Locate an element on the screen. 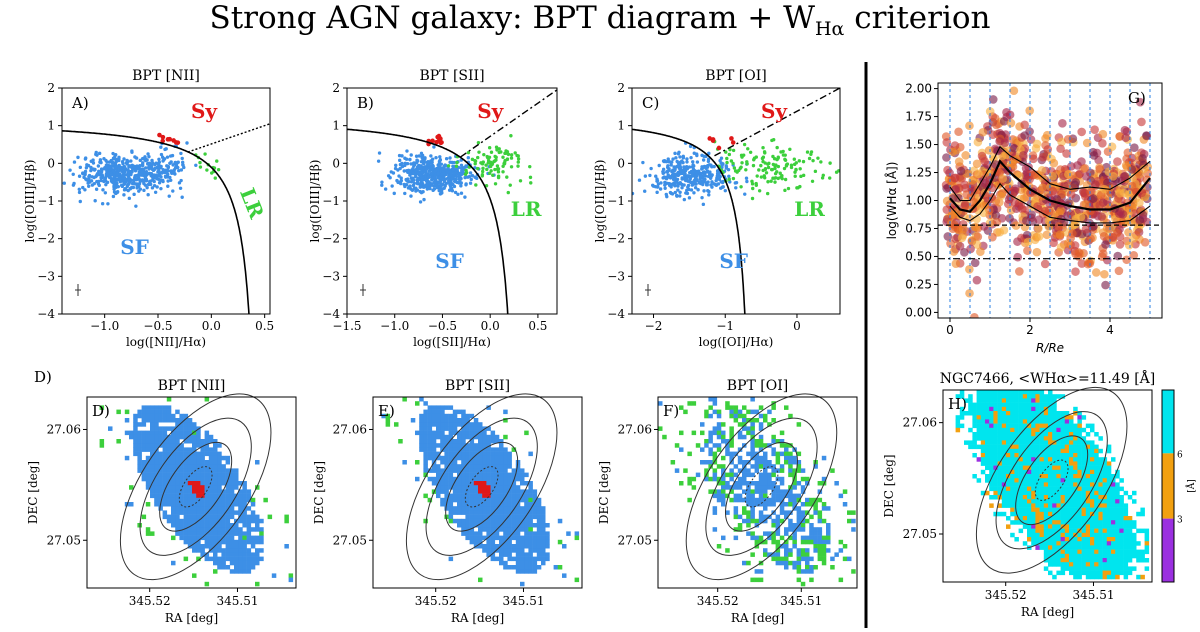  ylabel-F: DEC [deg] is located at coordinates (604, 492).